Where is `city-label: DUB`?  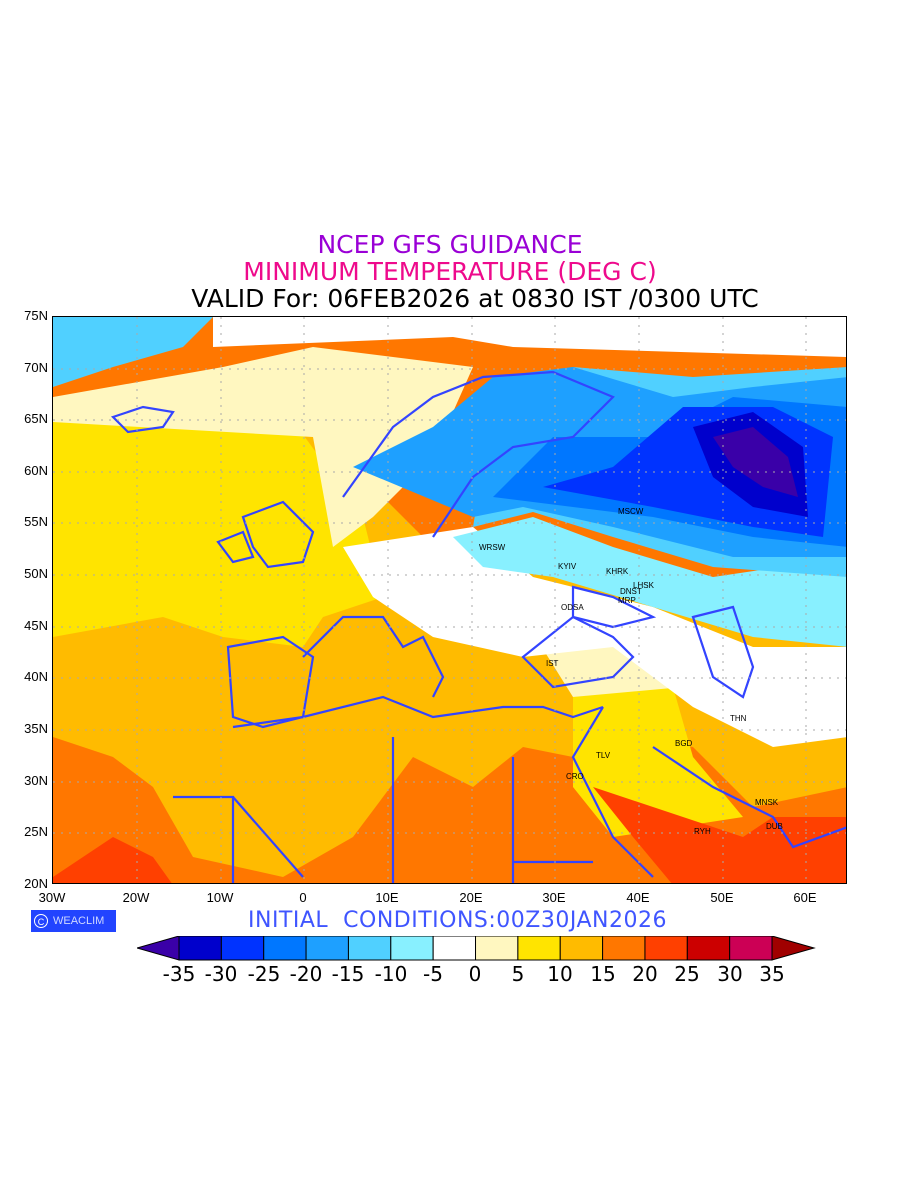 city-label: DUB is located at coordinates (774, 826).